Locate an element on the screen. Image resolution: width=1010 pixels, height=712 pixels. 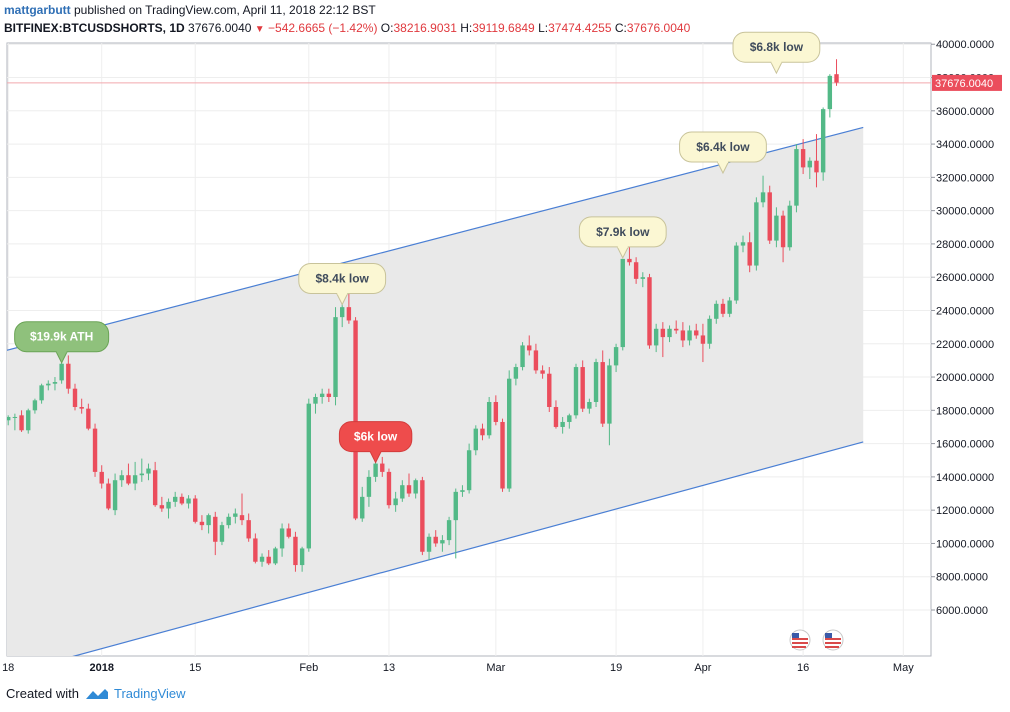
x-tick-label: 2018 is located at coordinates (101, 668).